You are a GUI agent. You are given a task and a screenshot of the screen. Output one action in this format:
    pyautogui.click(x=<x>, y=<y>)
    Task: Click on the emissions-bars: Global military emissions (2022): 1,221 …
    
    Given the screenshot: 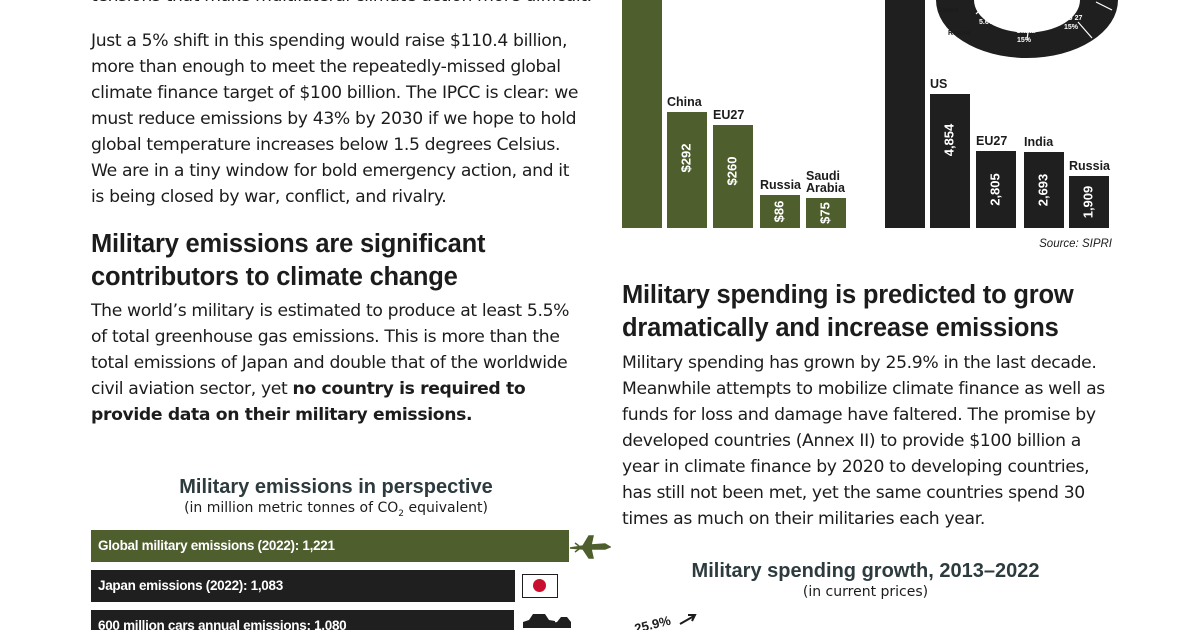 What is the action you would take?
    pyautogui.click(x=361, y=580)
    